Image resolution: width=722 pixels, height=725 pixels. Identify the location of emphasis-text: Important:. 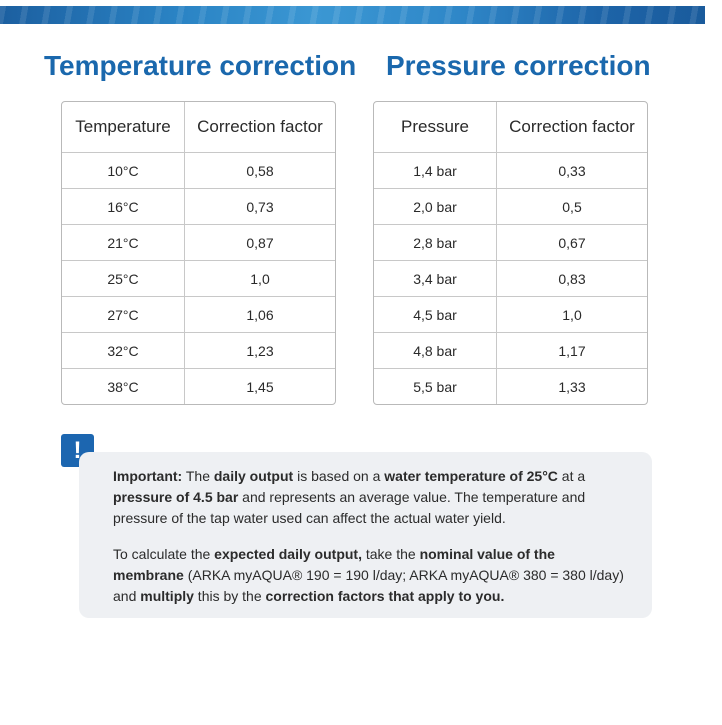
(148, 476).